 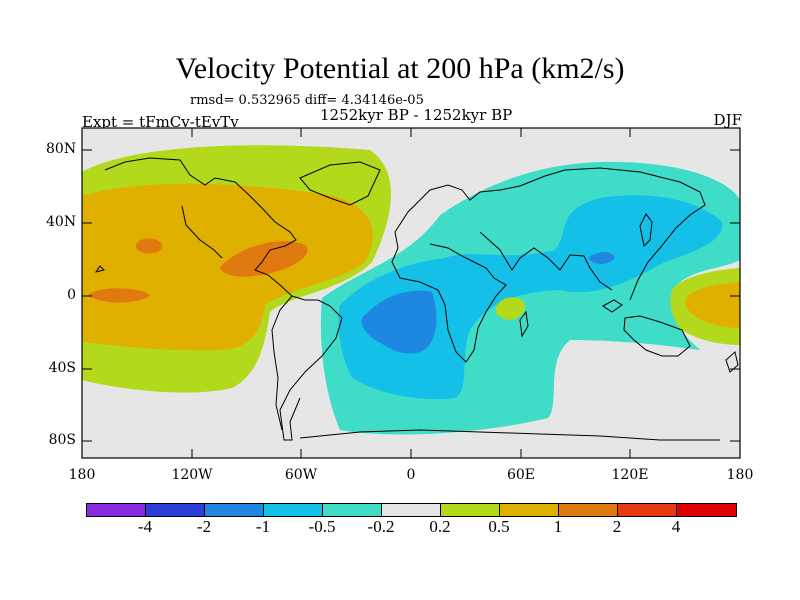 I want to click on field-region-p1a, so click(x=149, y=246).